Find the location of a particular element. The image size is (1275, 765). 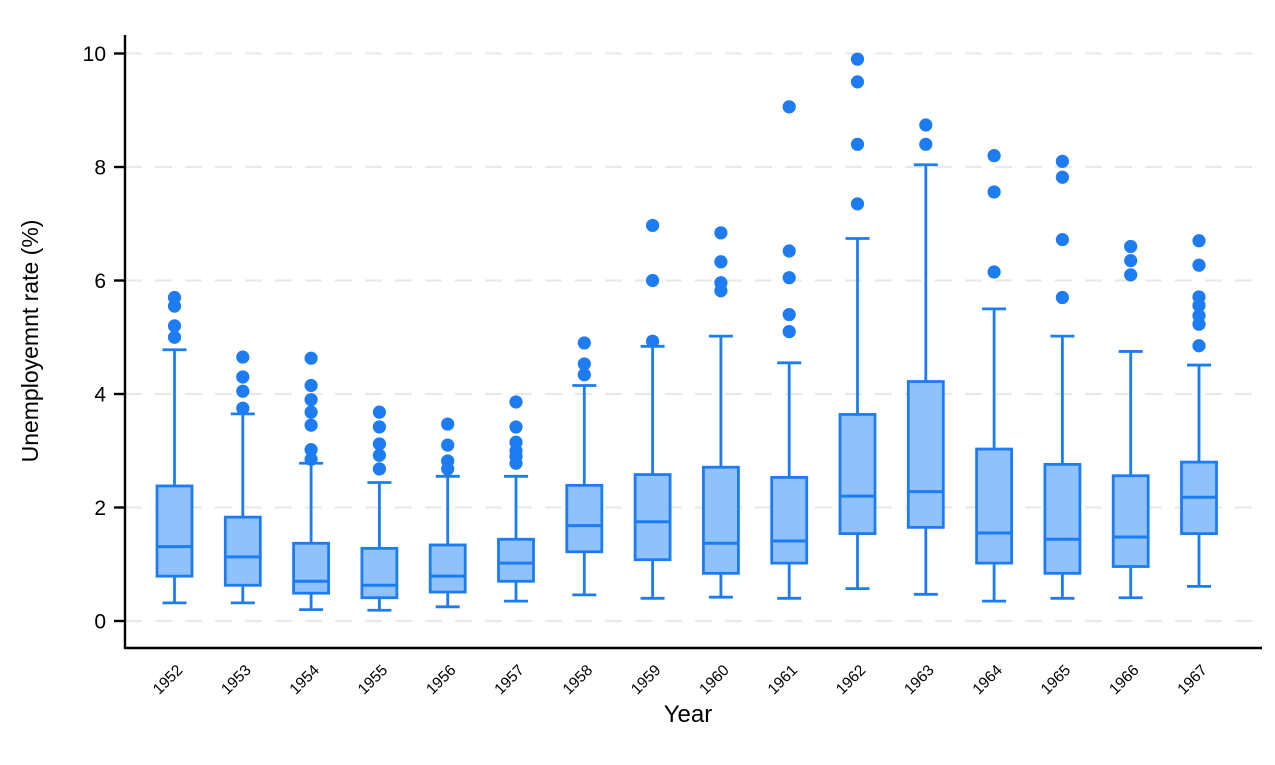

x-tick-label-1952: 1952 is located at coordinates (168, 680).